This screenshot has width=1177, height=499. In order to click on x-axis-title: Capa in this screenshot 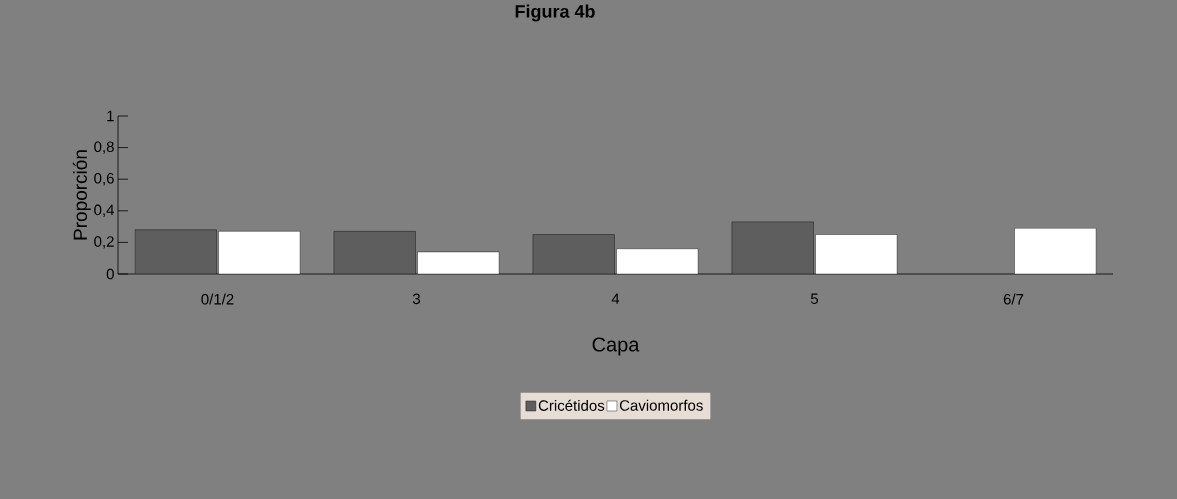, I will do `click(616, 346)`.